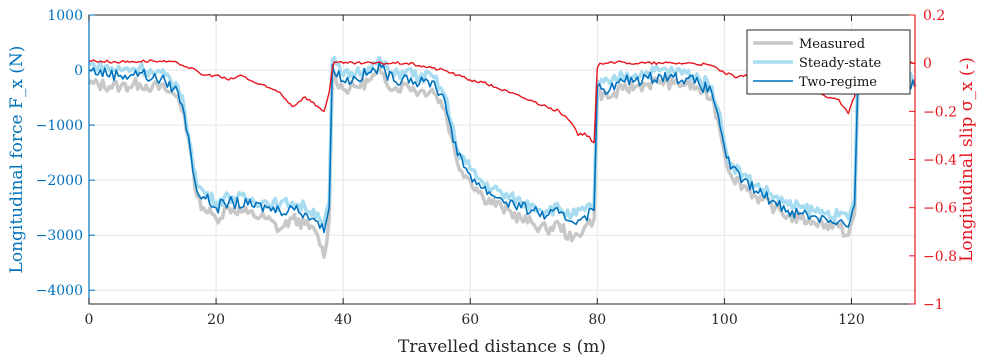 The image size is (987, 358). What do you see at coordinates (59, 126) in the screenshot?
I see `left-y-tick-label: −1000` at bounding box center [59, 126].